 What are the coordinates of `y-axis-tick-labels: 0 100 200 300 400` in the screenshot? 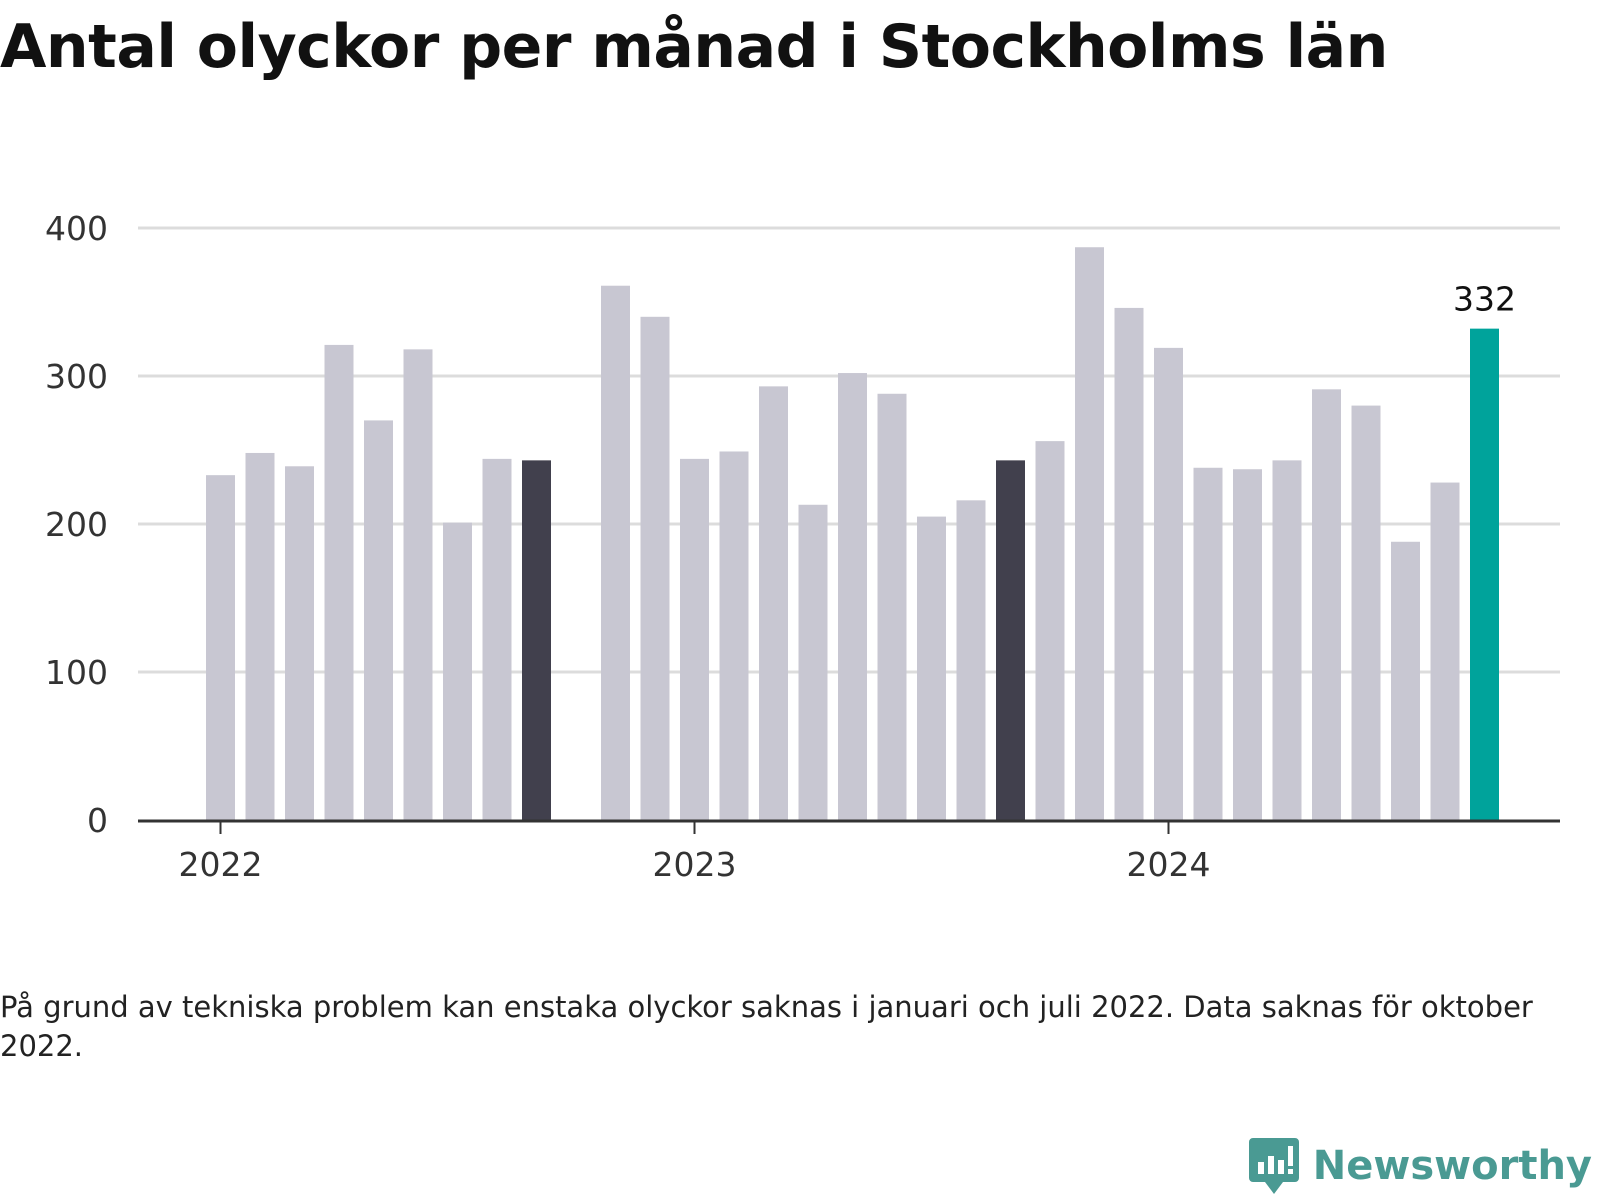 It's located at (76, 524).